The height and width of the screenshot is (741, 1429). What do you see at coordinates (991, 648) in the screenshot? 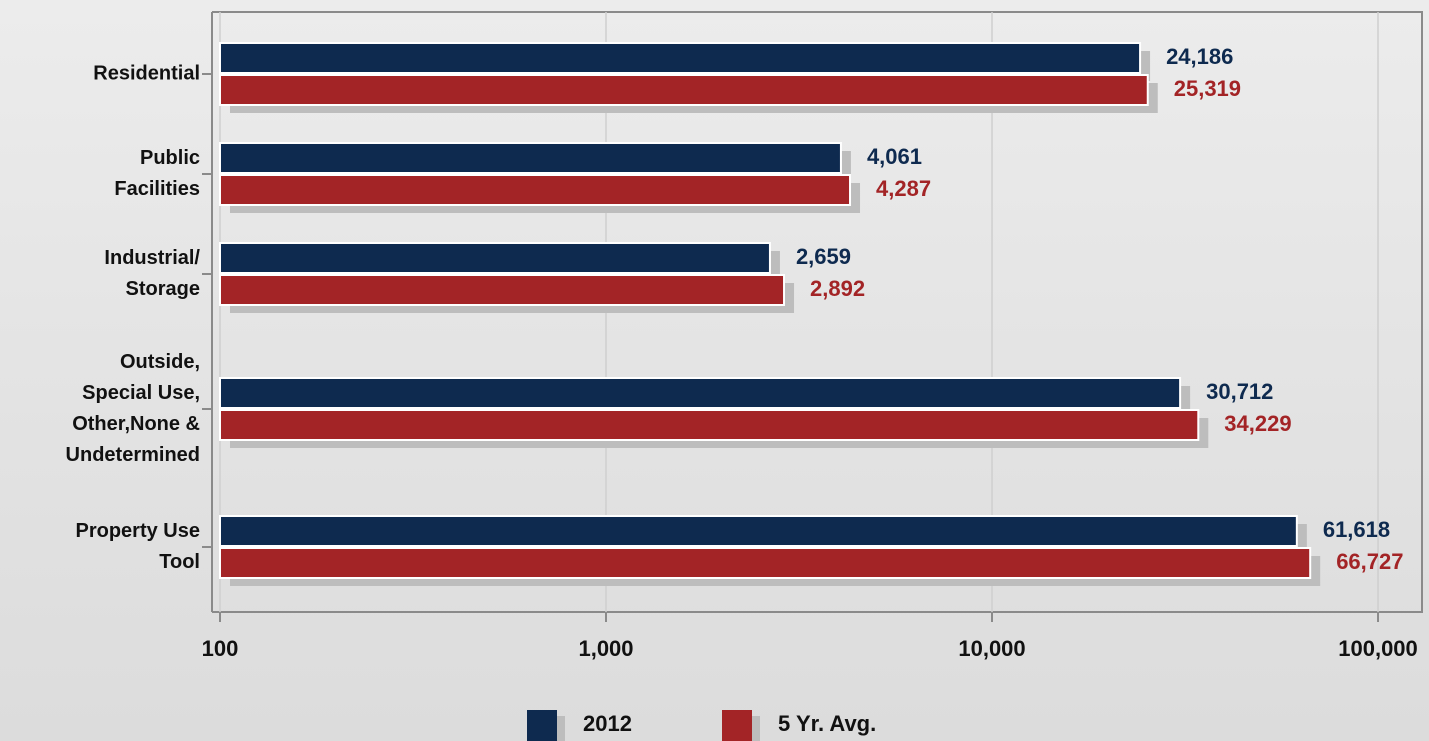
I see `x-tick-label: 10,000` at bounding box center [991, 648].